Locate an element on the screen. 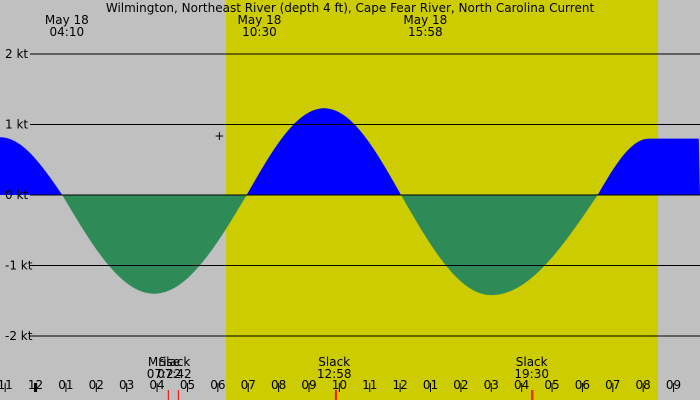  y-tick-label: -1 kt is located at coordinates (19, 266).